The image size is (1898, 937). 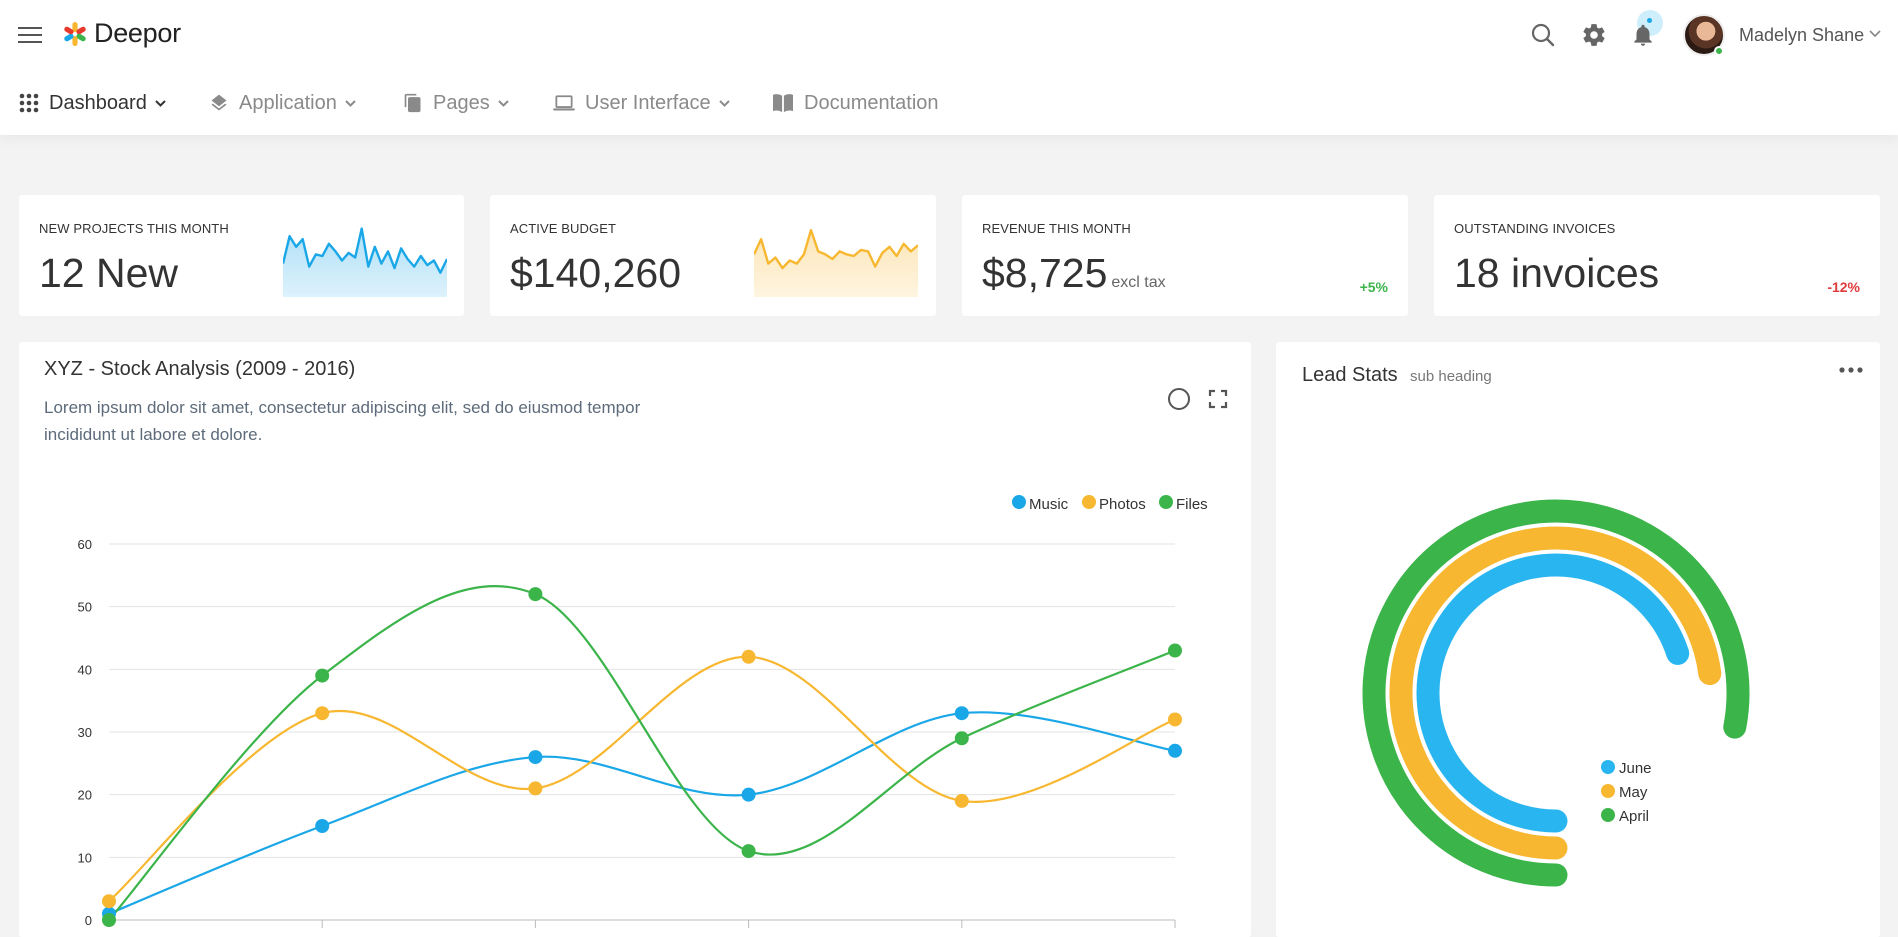 I want to click on book-icon, so click(x=783, y=103).